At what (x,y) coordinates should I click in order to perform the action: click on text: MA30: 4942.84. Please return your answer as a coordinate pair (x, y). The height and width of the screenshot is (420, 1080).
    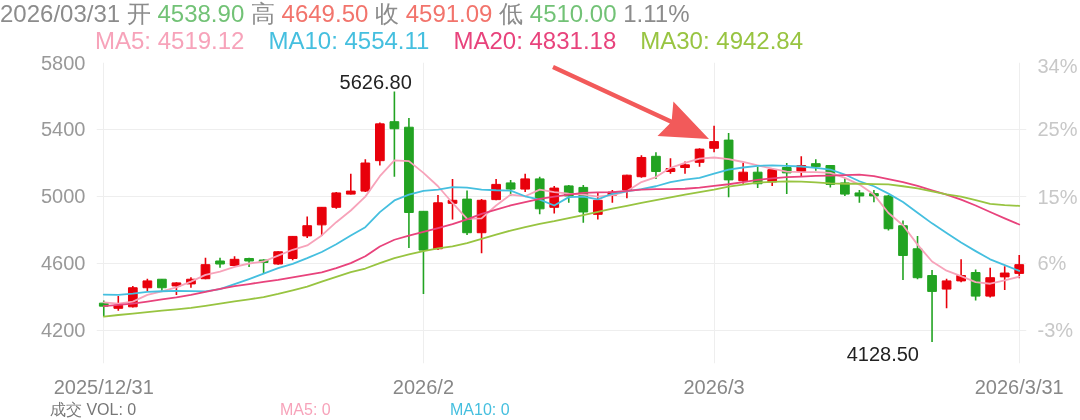
    Looking at the image, I should click on (722, 40).